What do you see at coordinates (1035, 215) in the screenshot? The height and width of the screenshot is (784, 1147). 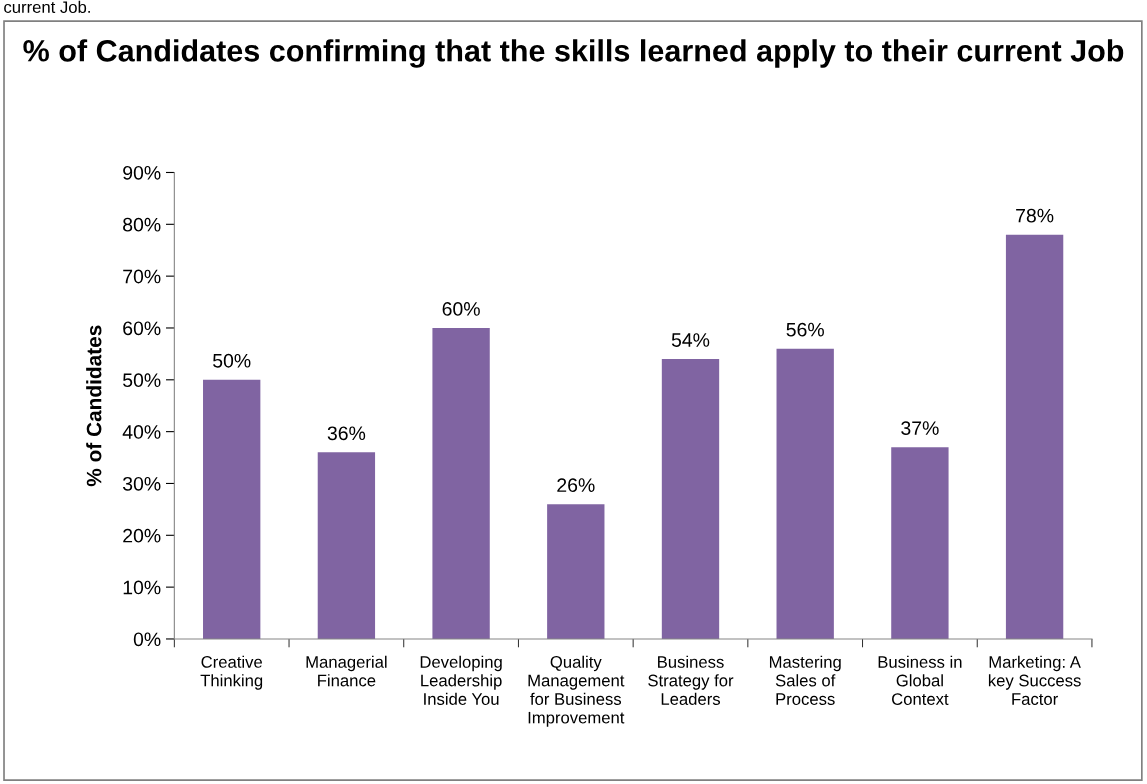 I see `data-label: 78%` at bounding box center [1035, 215].